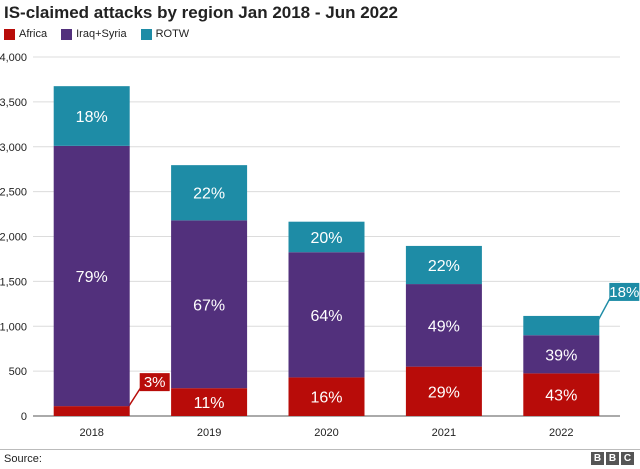  I want to click on bbc-logo: B B C, so click(612, 458).